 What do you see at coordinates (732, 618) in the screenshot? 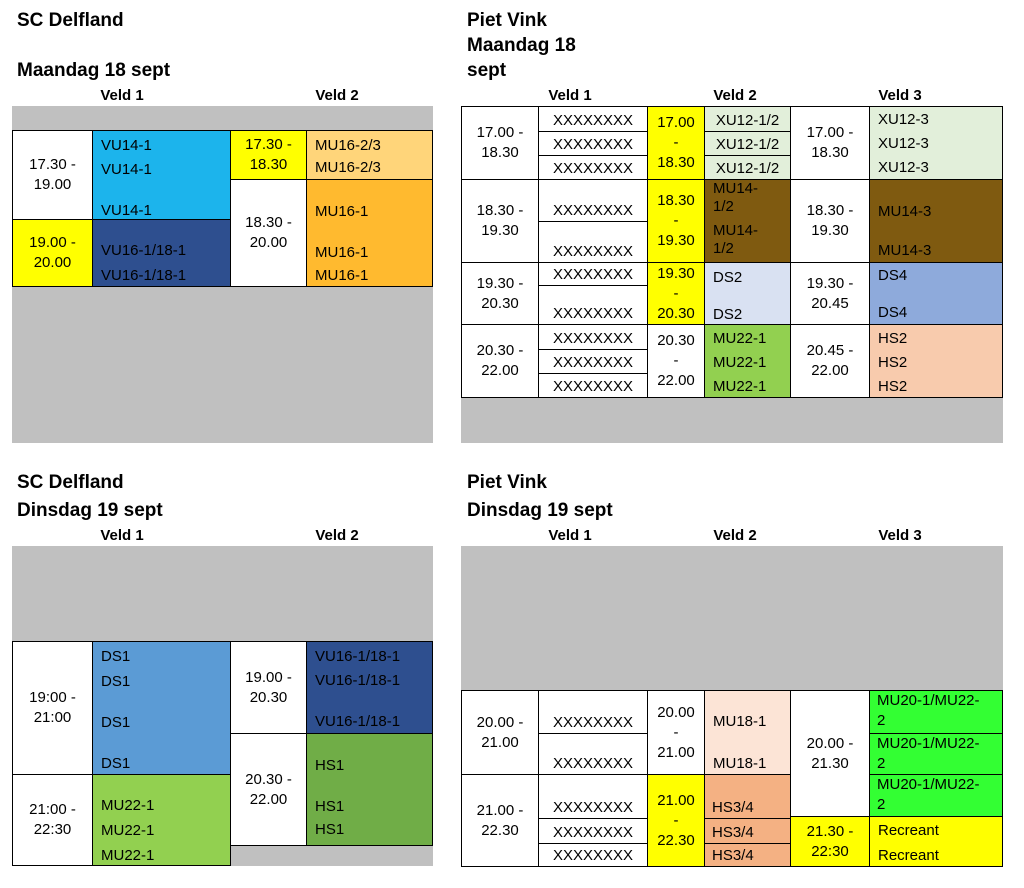
I see `schedule-grid-background` at bounding box center [732, 618].